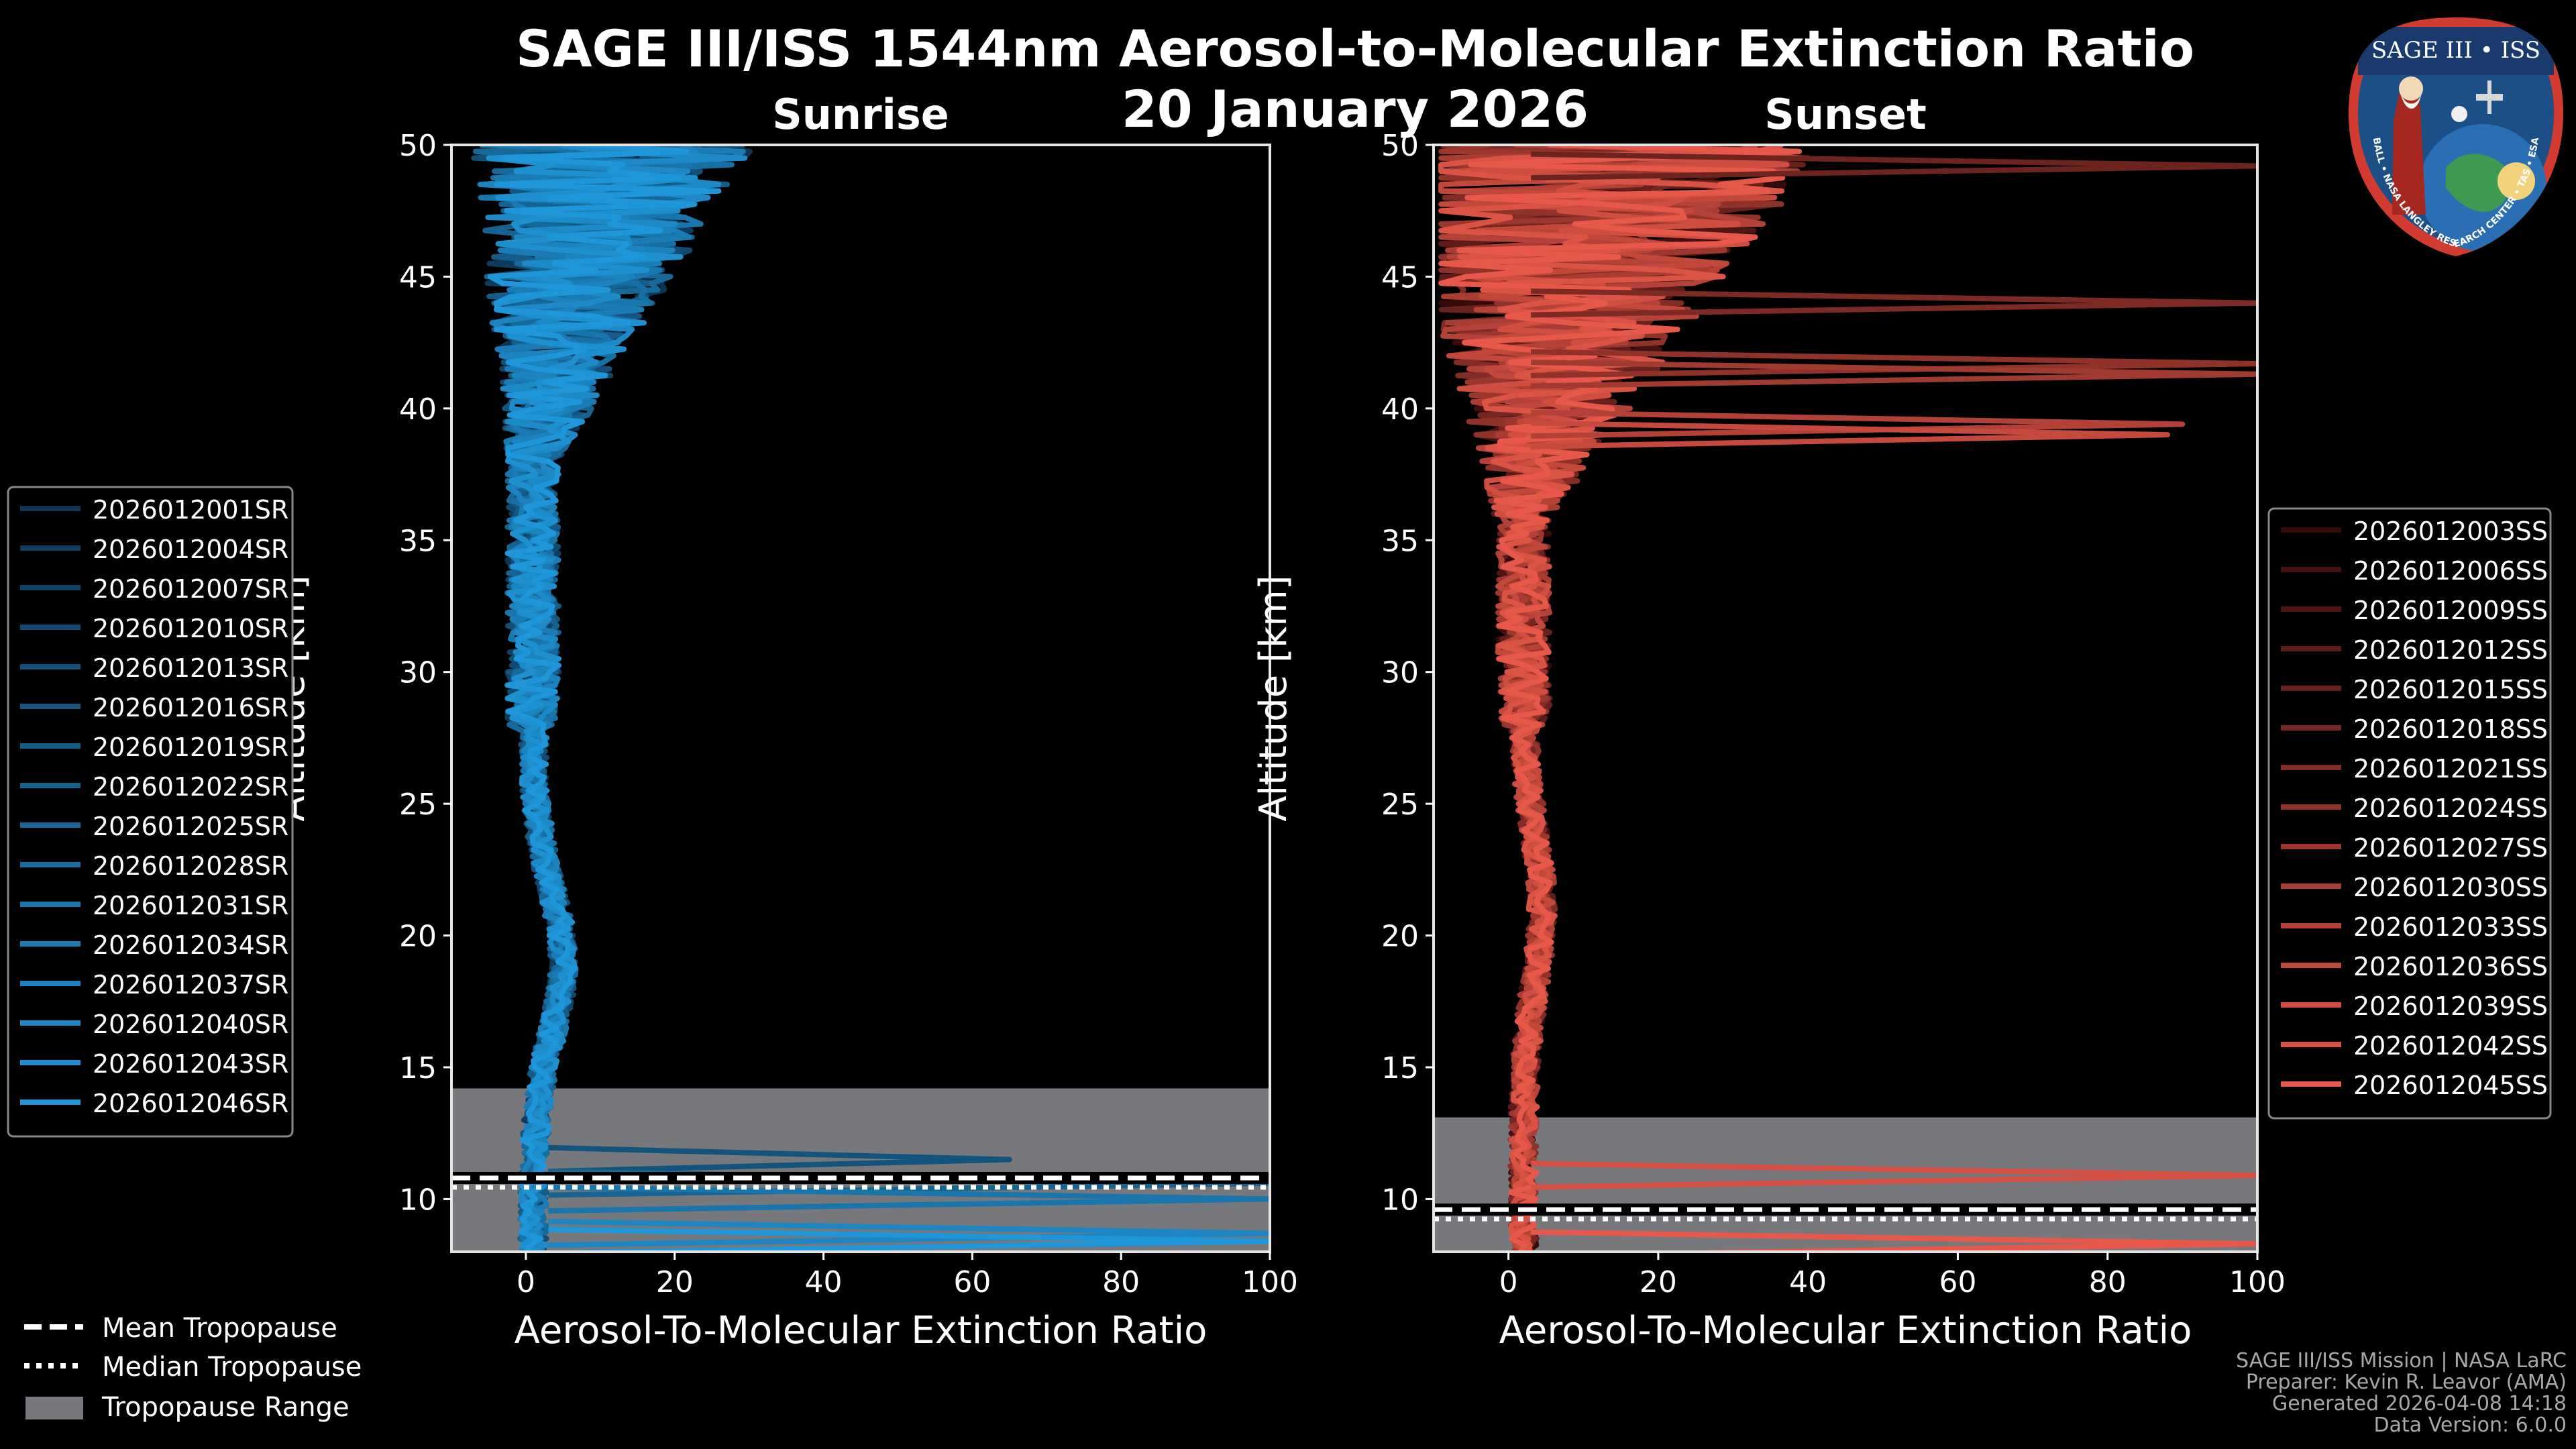 Image resolution: width=2576 pixels, height=1449 pixels. What do you see at coordinates (418, 1200) in the screenshot?
I see `sunrise-y-tick-label: 10` at bounding box center [418, 1200].